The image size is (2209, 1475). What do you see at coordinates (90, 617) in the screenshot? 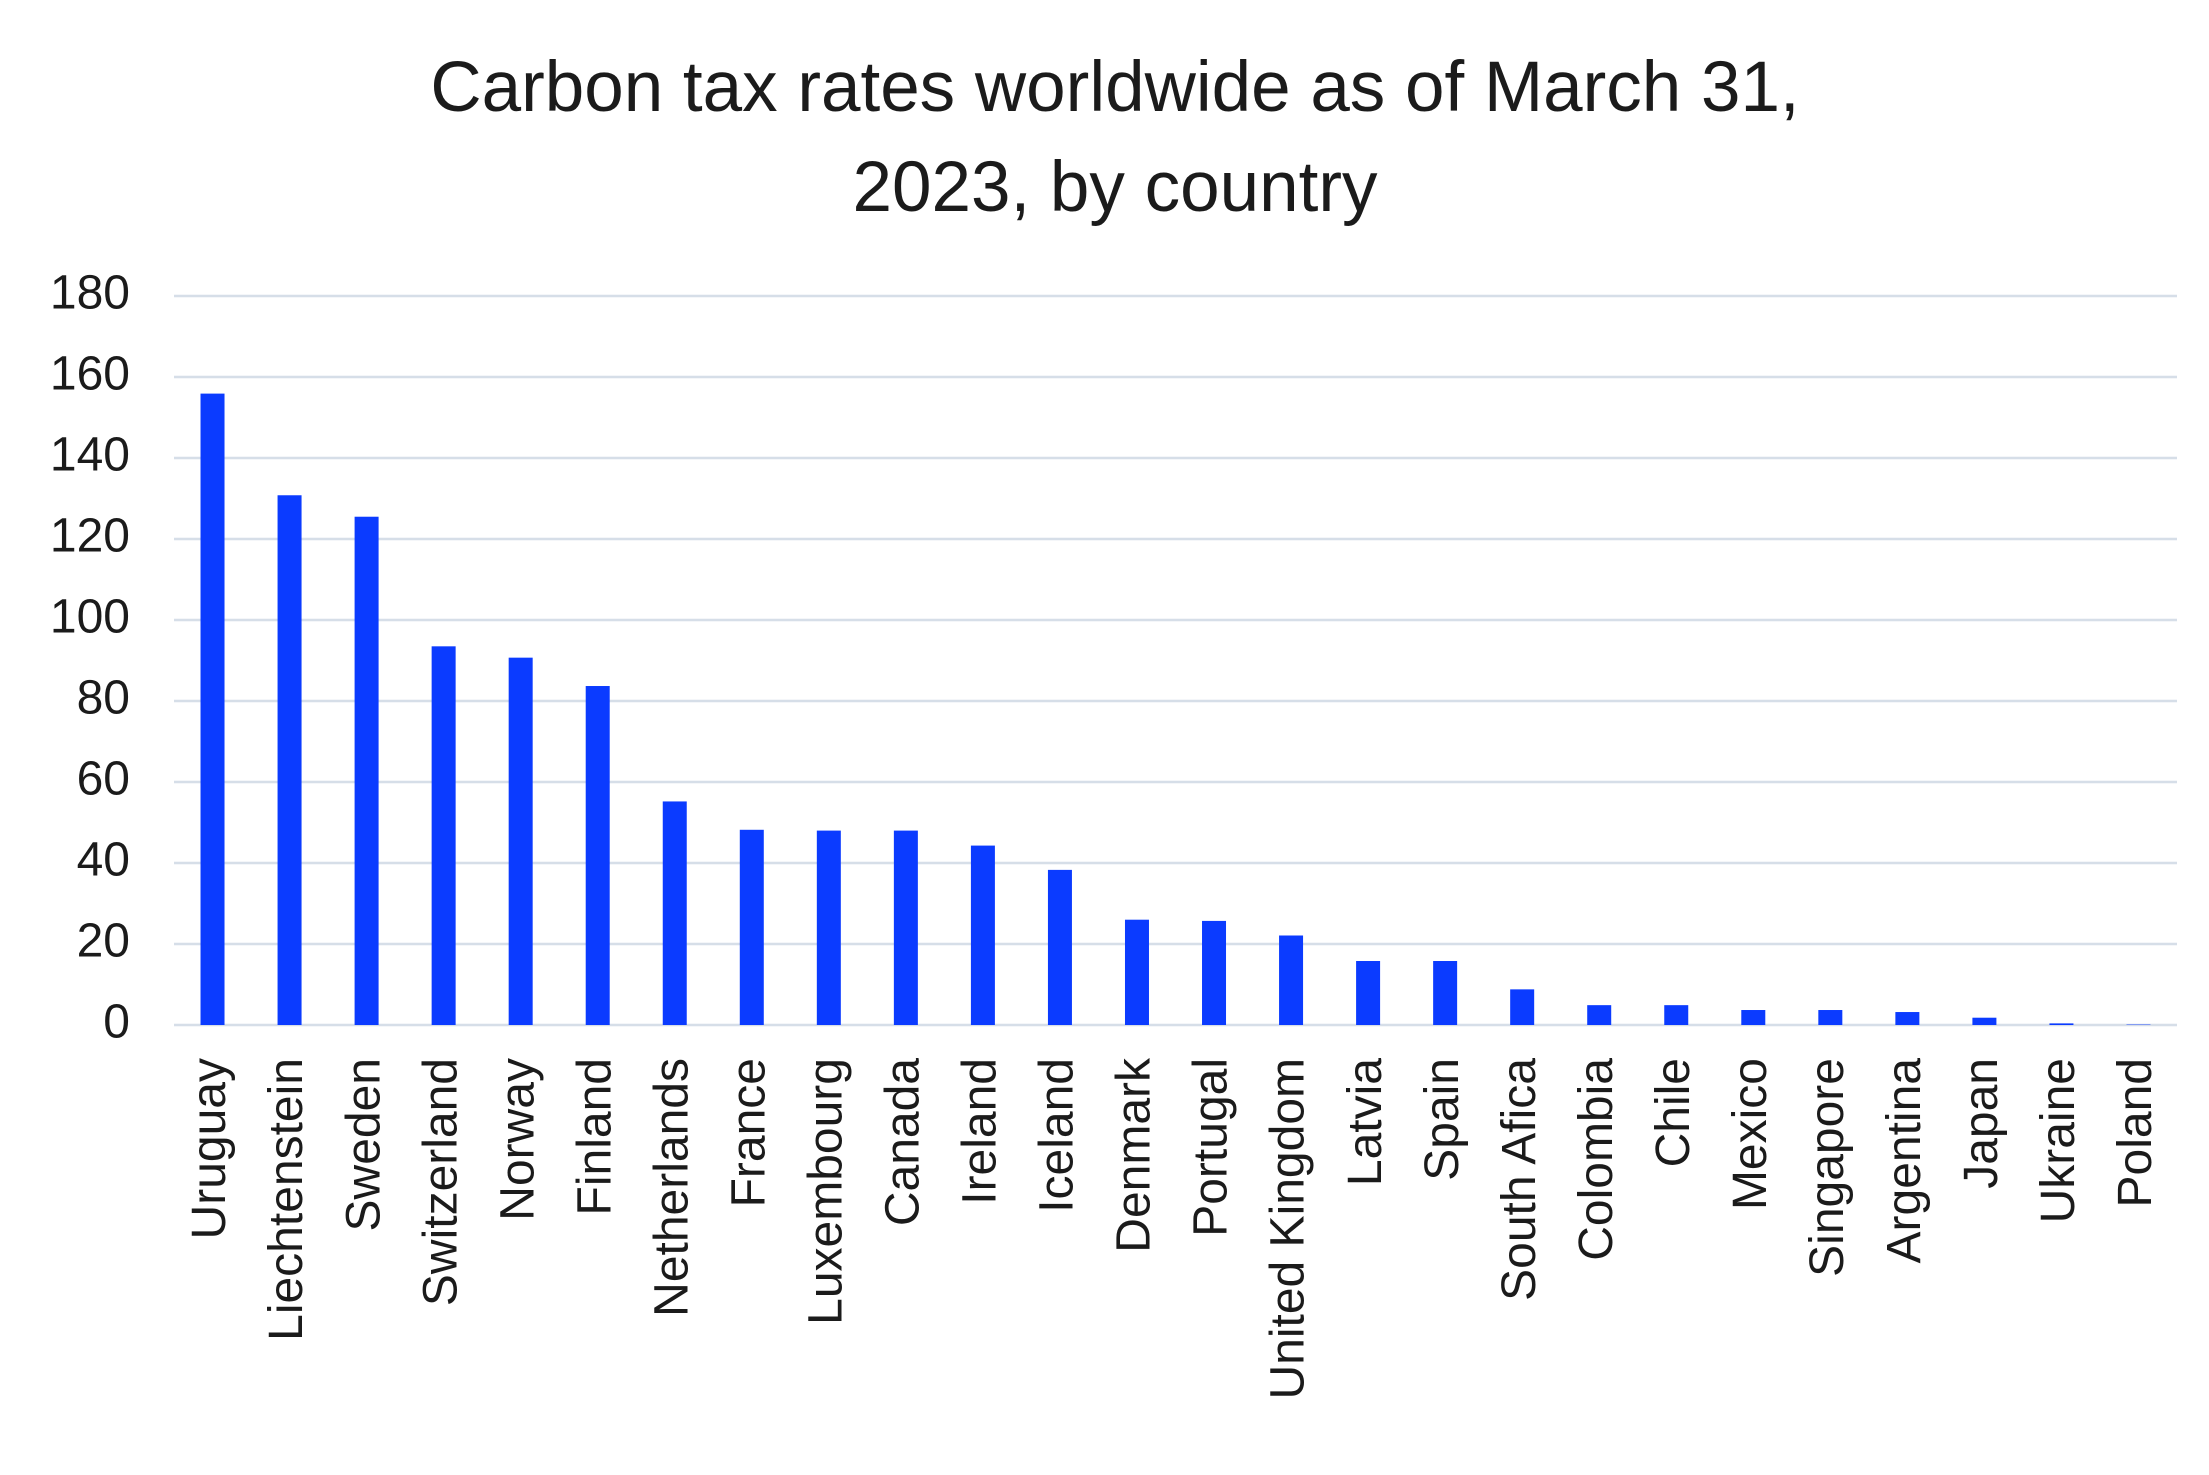
I see `y-tick-label: 100` at bounding box center [90, 617].